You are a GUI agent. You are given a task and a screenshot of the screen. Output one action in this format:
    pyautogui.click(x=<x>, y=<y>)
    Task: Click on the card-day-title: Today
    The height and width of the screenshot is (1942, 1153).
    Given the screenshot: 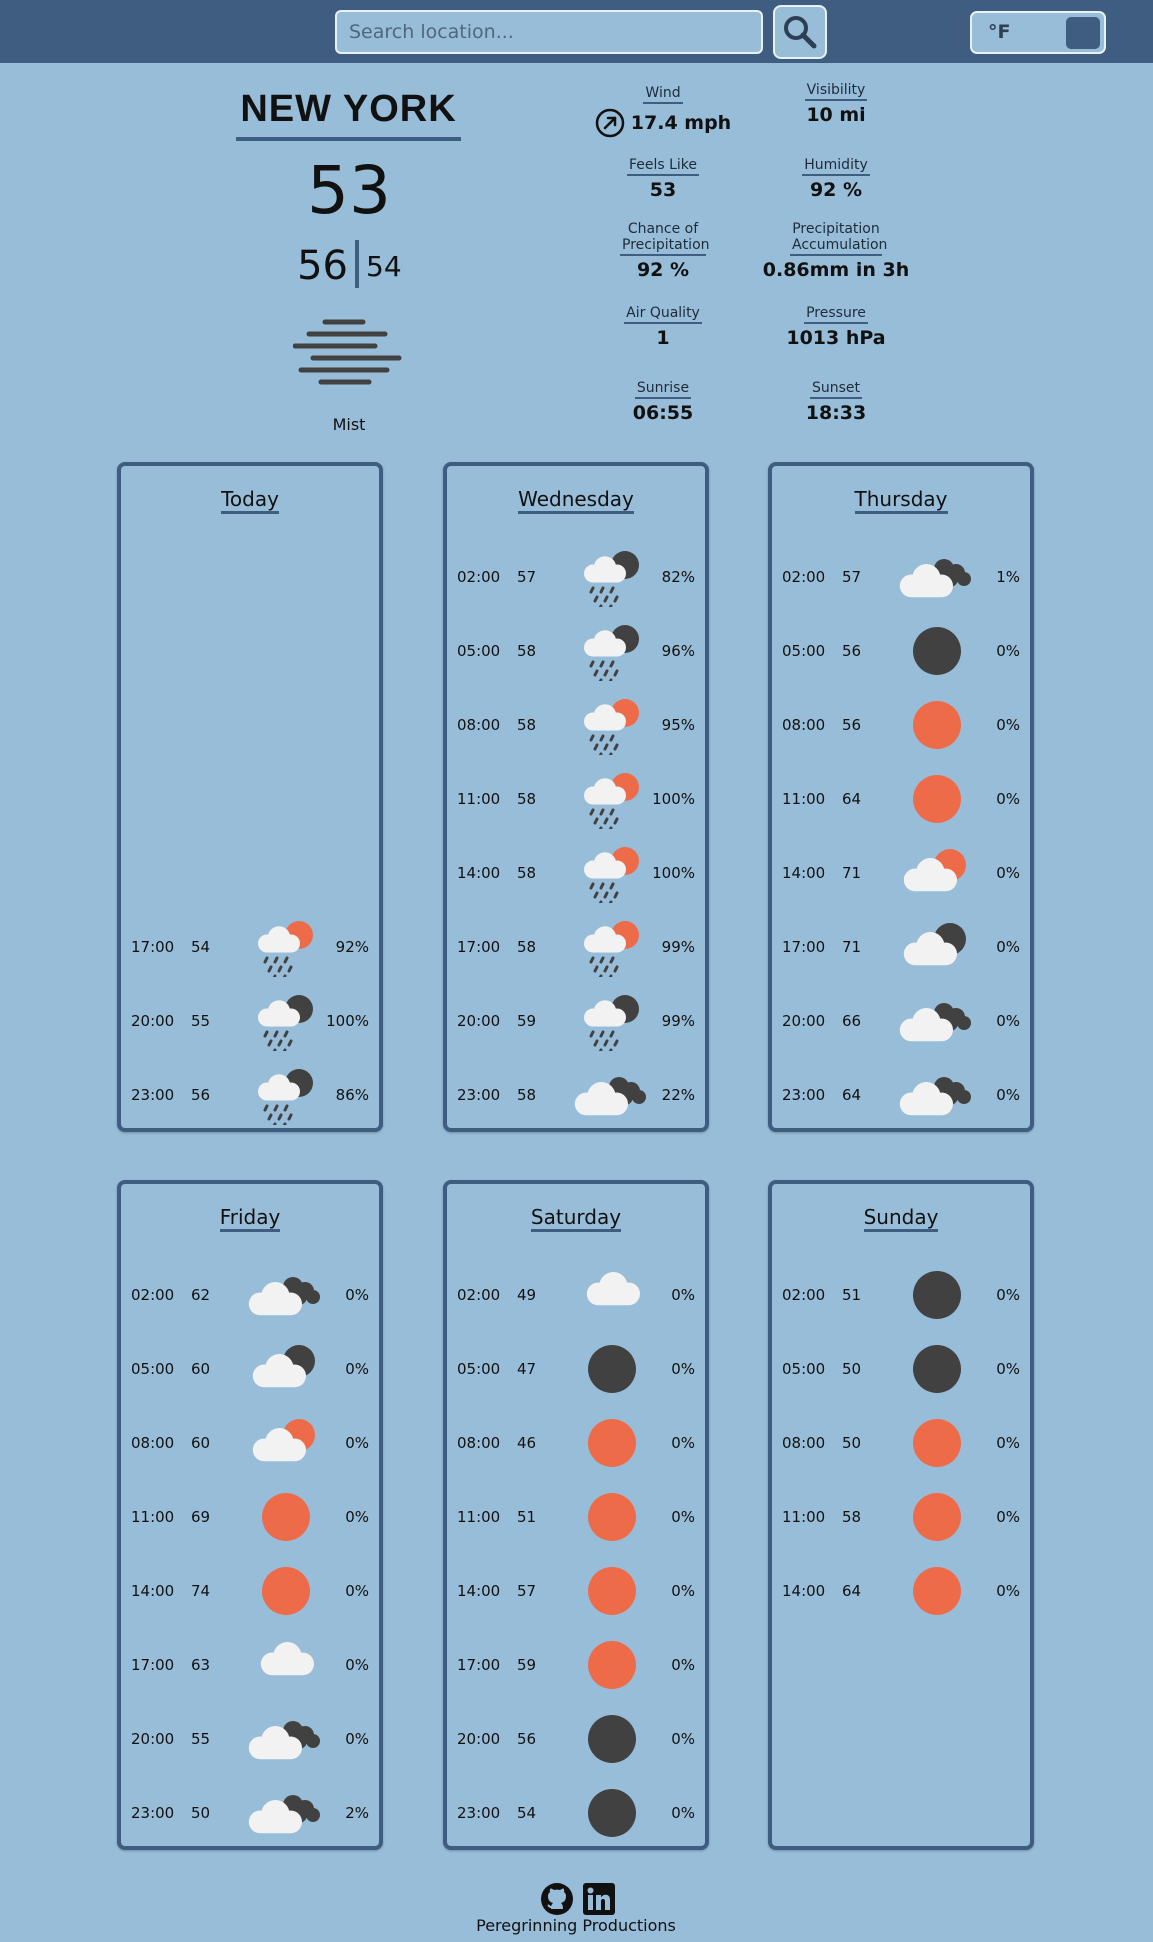 What is the action you would take?
    pyautogui.click(x=250, y=501)
    